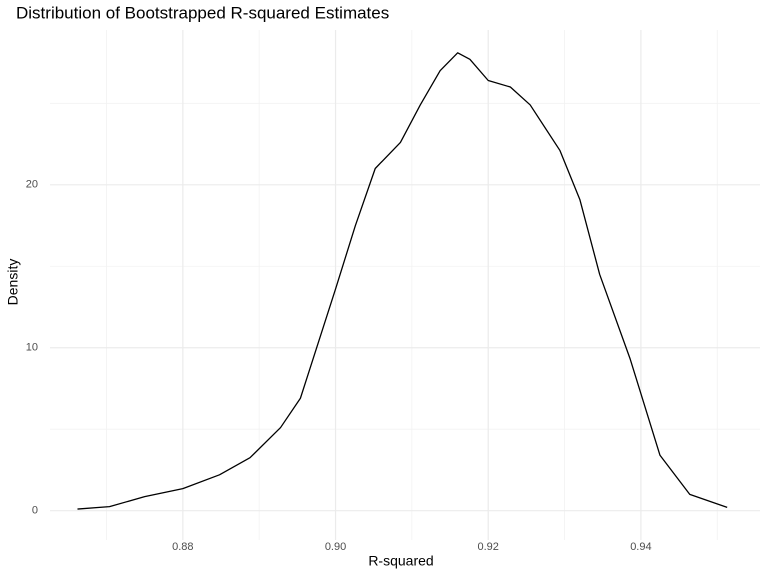  I want to click on y-tick-label: 20, so click(32, 185).